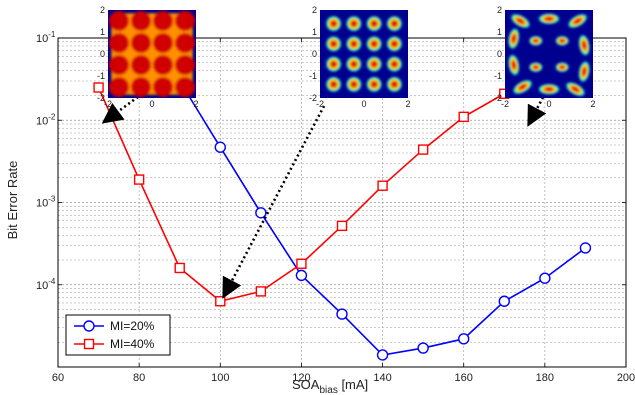 This screenshot has height=395, width=635. I want to click on inset-blob, so click(152, 54).